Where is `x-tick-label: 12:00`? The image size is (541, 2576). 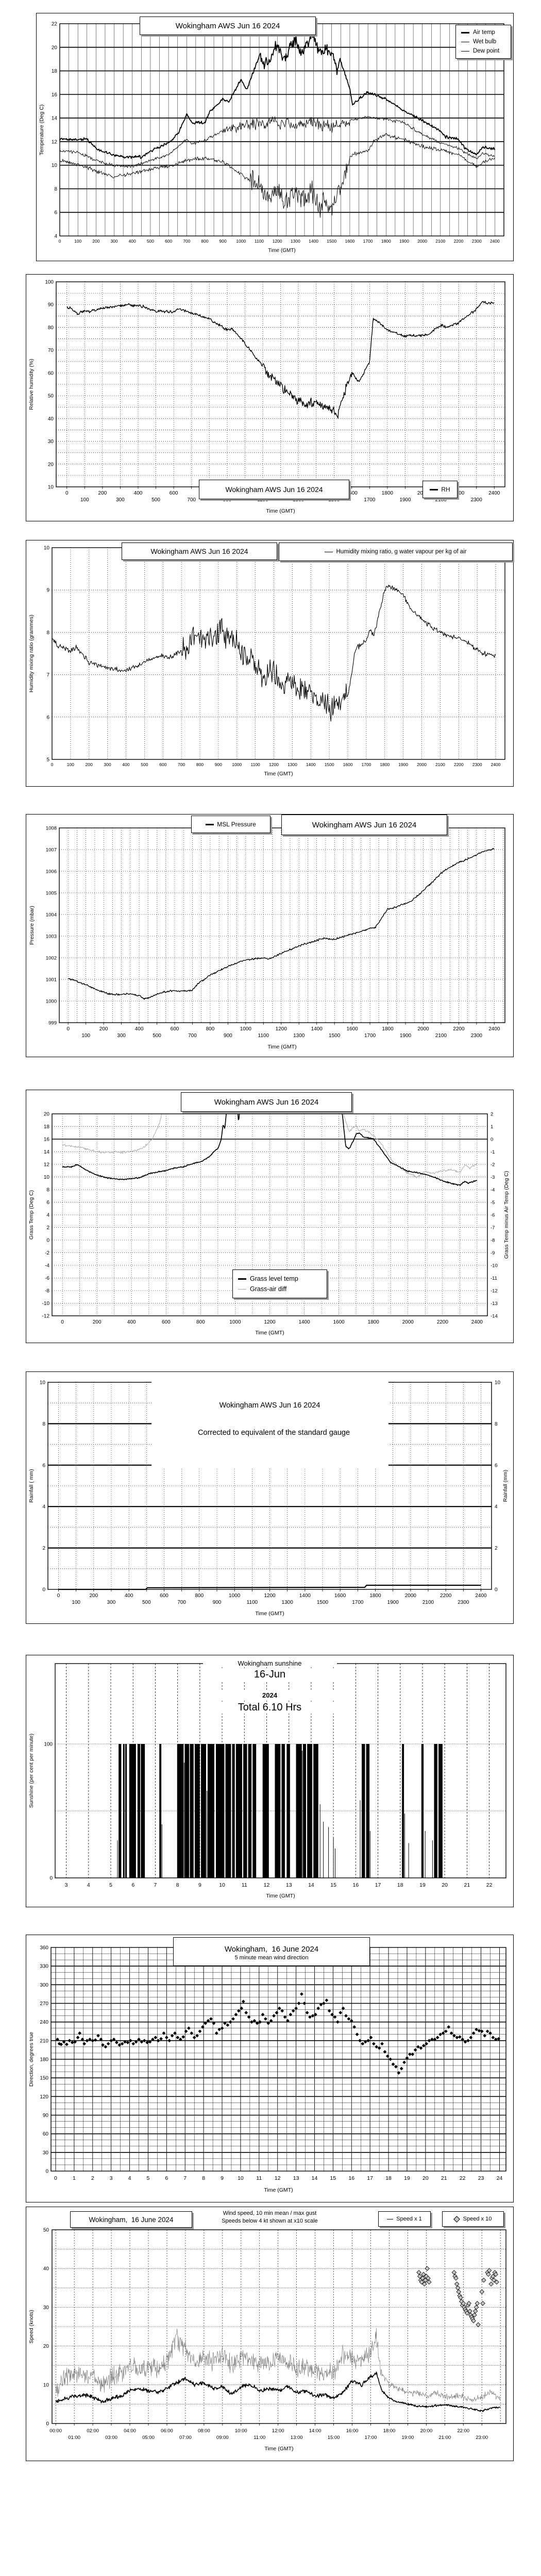
x-tick-label: 12:00 is located at coordinates (278, 2431).